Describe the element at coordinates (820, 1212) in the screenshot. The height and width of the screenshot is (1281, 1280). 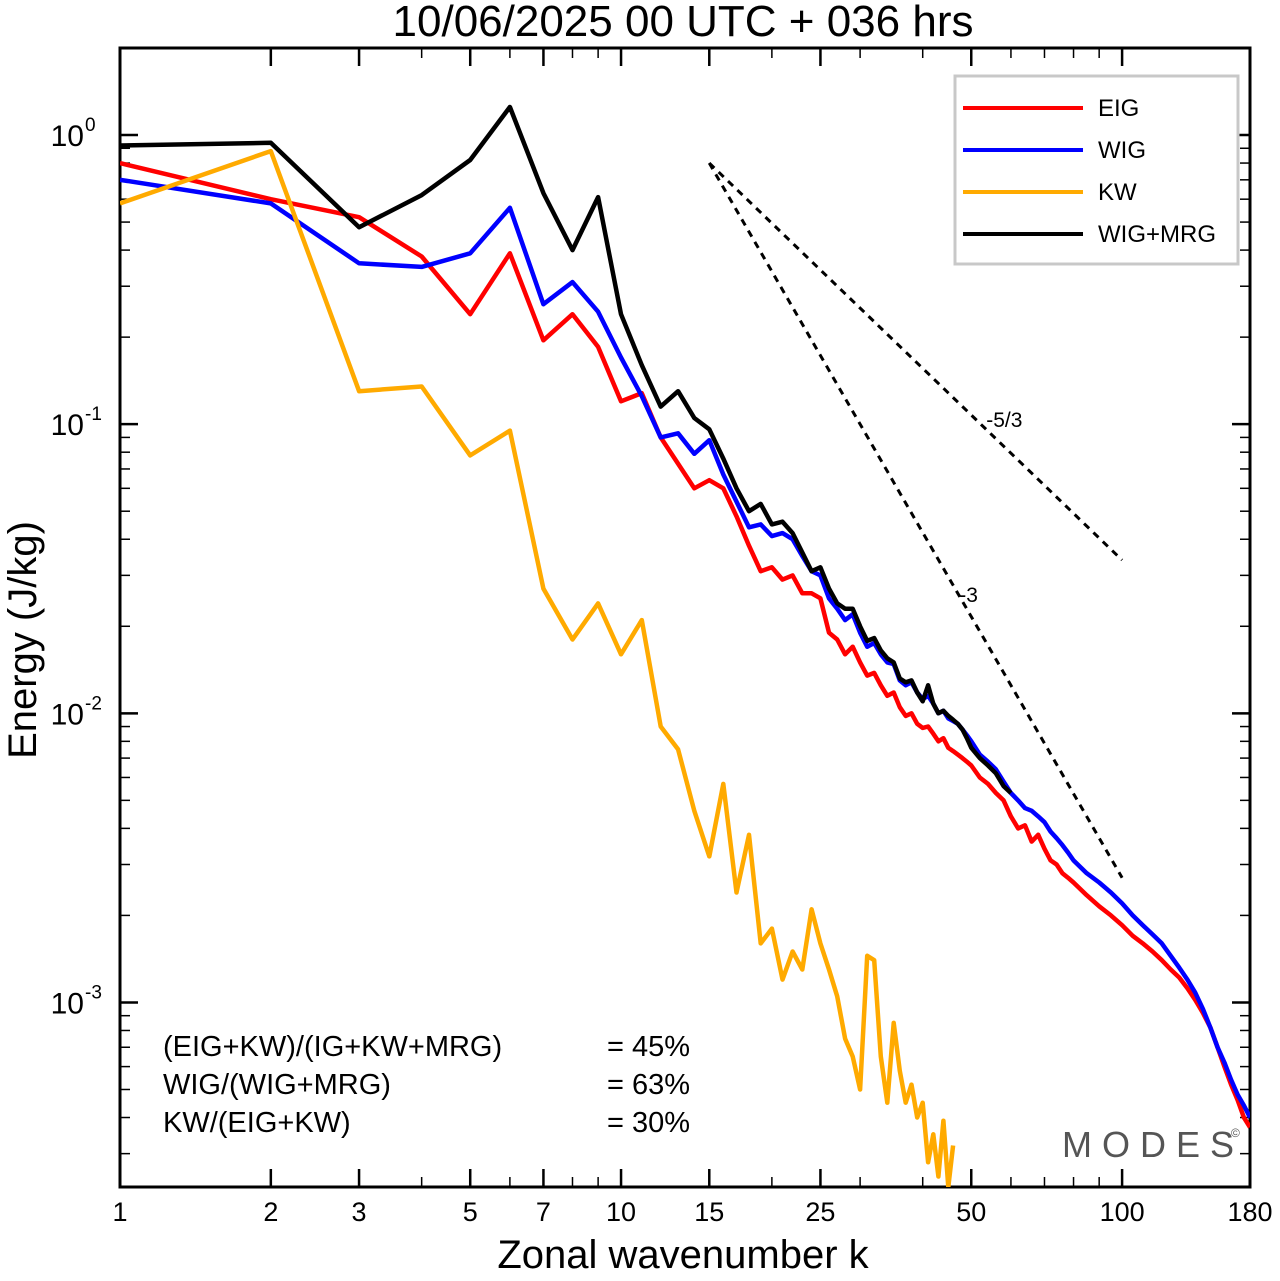
I see `x-tick-label: 25` at that location.